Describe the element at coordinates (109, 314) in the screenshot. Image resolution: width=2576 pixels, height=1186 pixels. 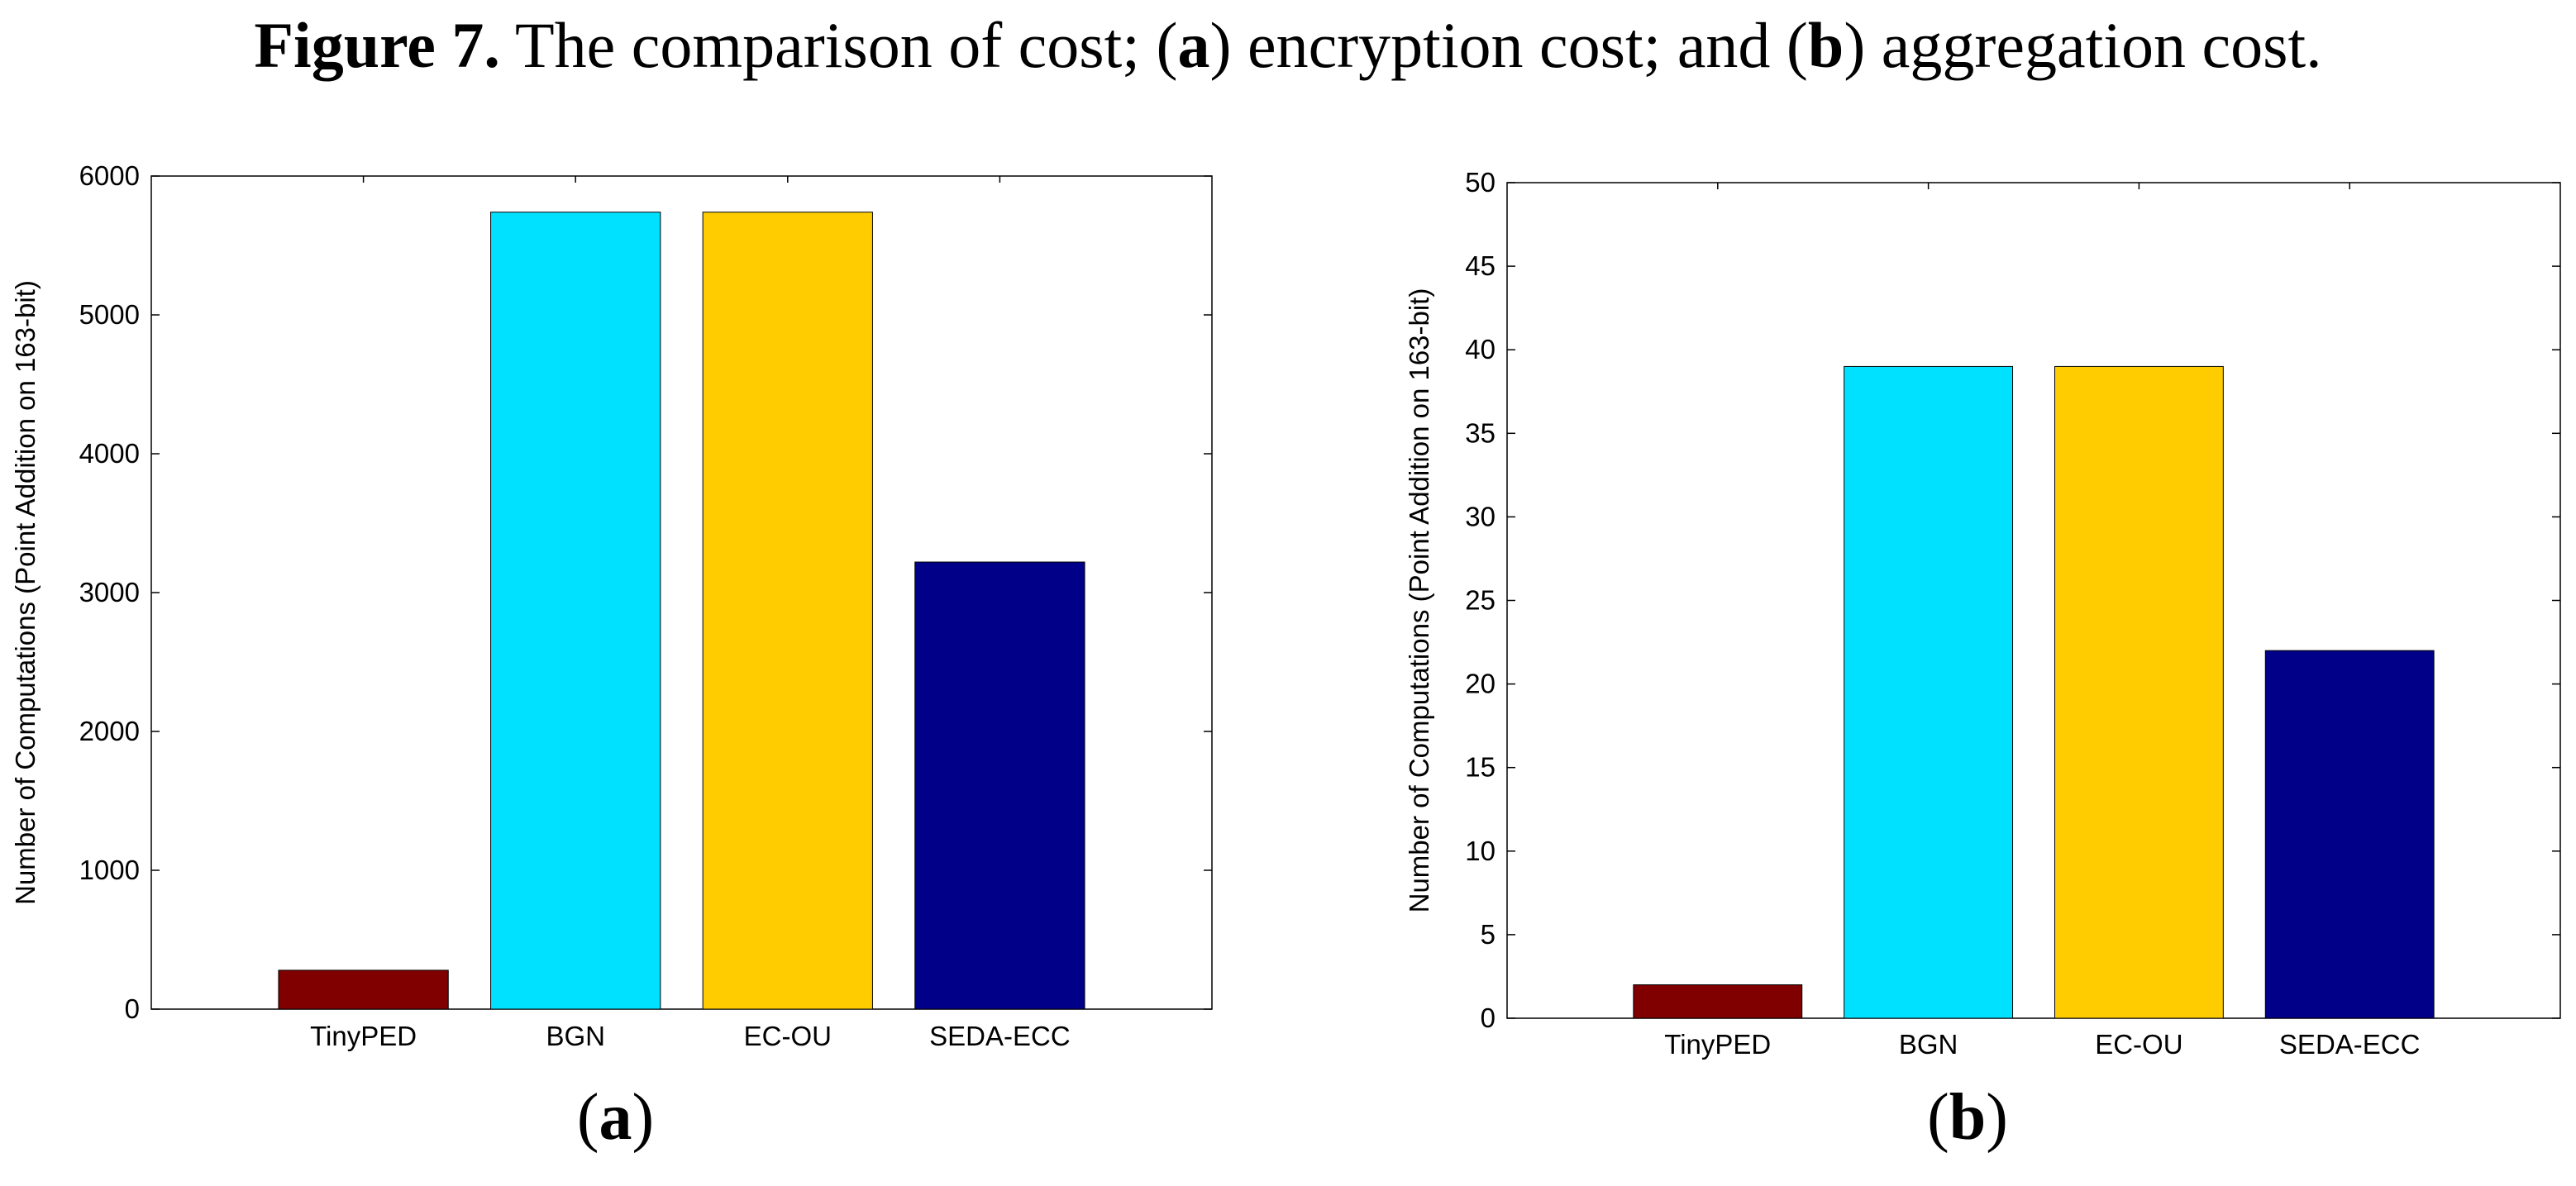
I see `y-tick-label: 5000` at that location.